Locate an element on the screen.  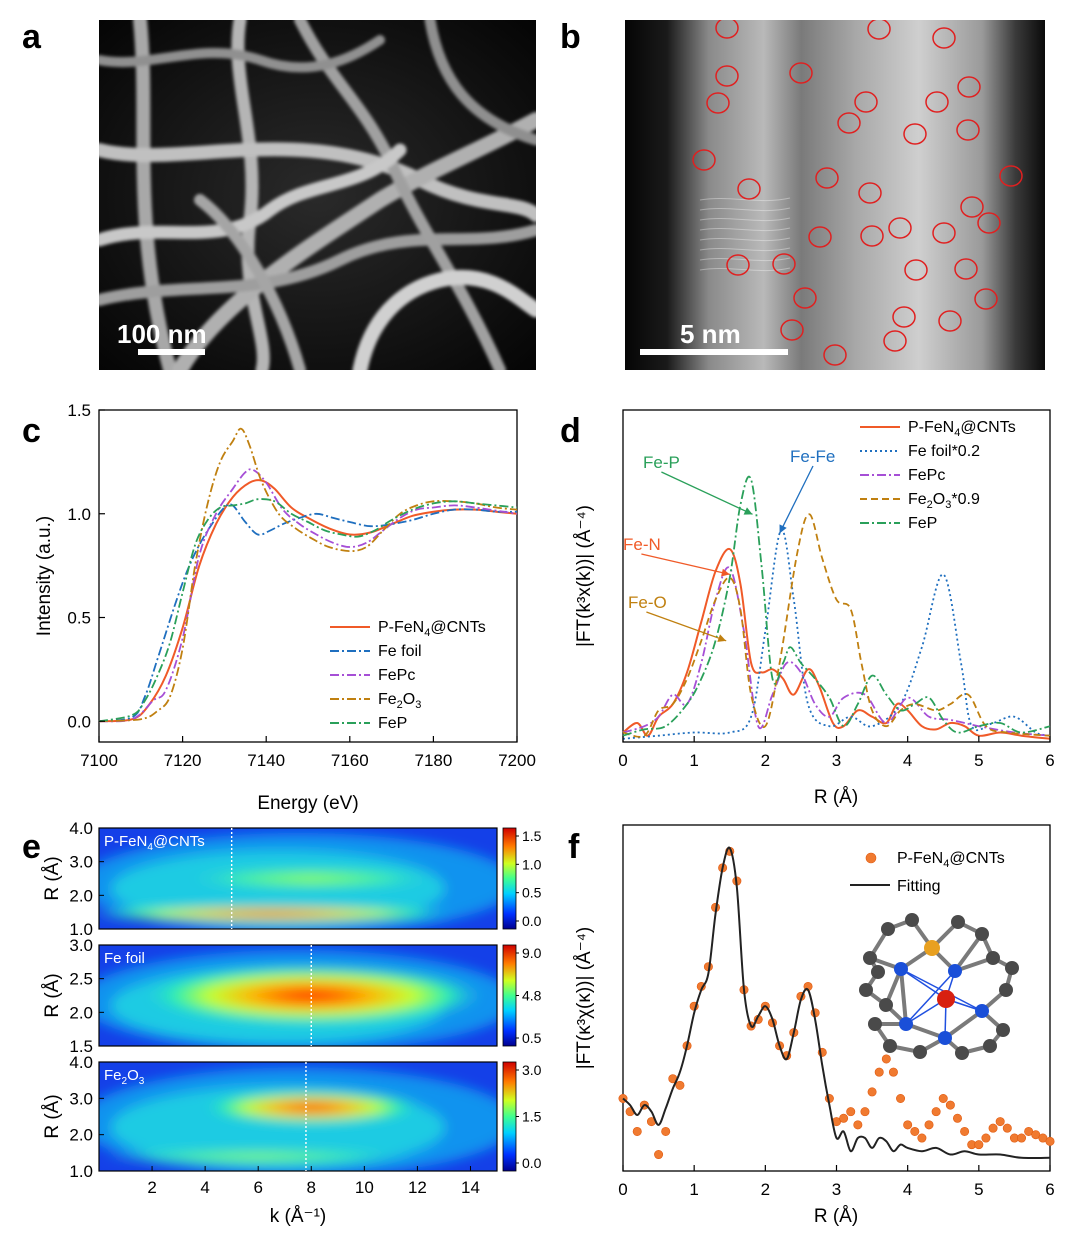
legend-label: Fe foil is located at coordinates (400, 651).